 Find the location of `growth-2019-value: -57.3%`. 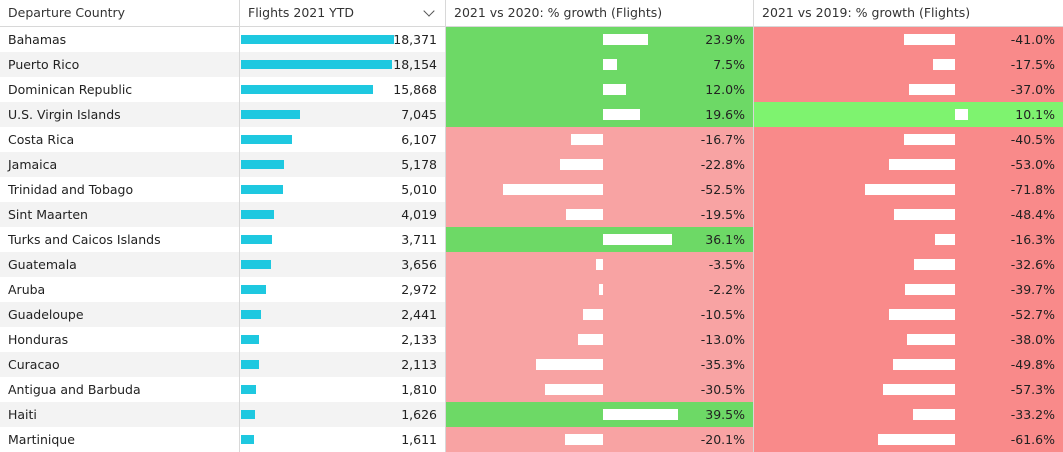

growth-2019-value: -57.3% is located at coordinates (1032, 389).